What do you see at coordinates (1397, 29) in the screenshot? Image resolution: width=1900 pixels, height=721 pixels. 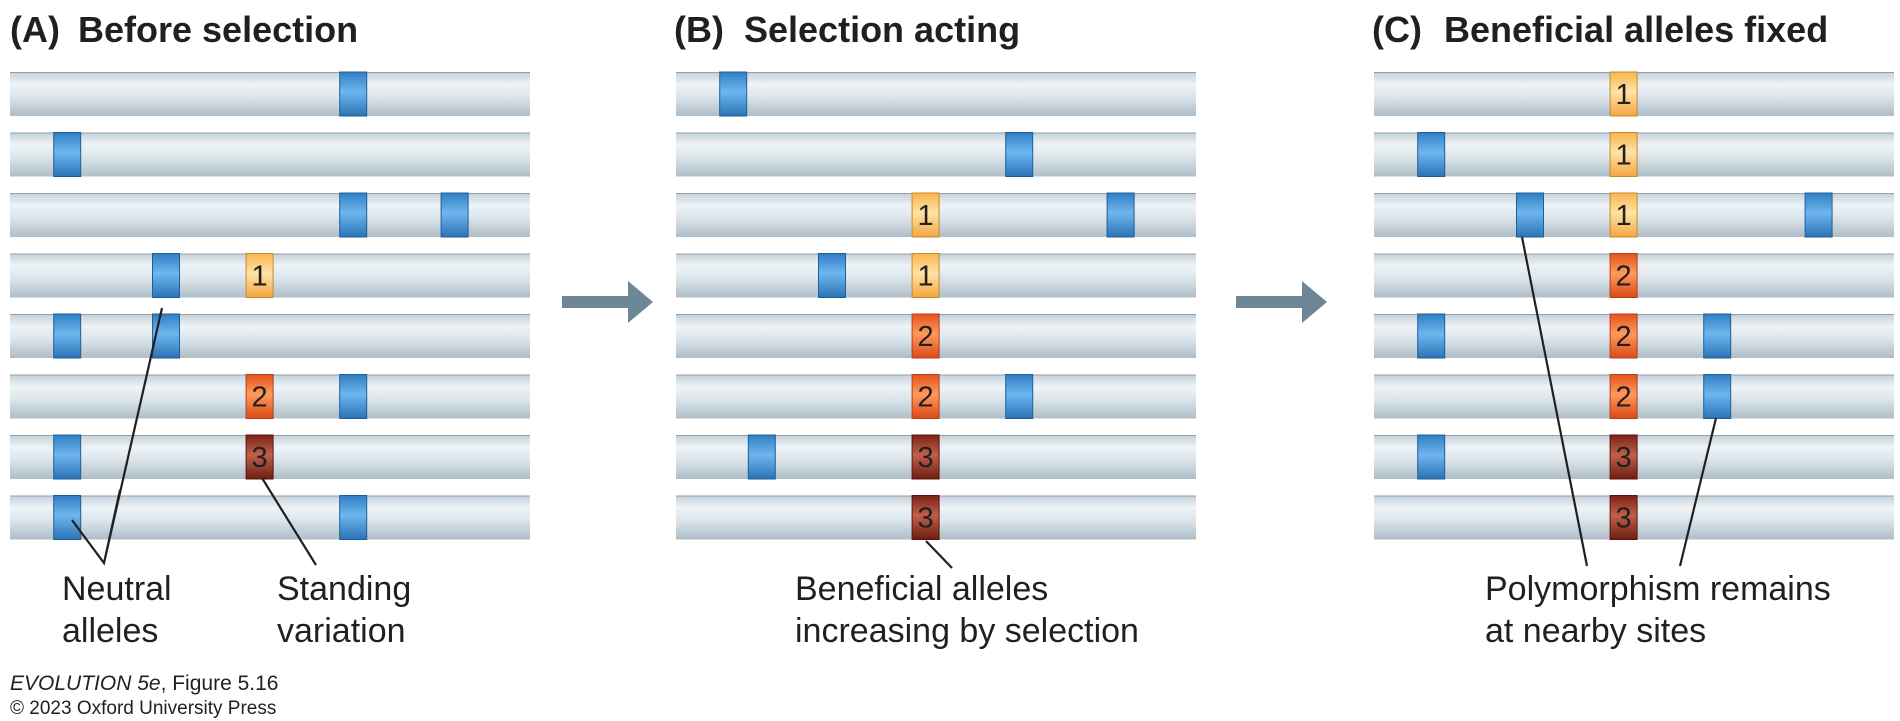 I see `panel-c-letter: (C)` at bounding box center [1397, 29].